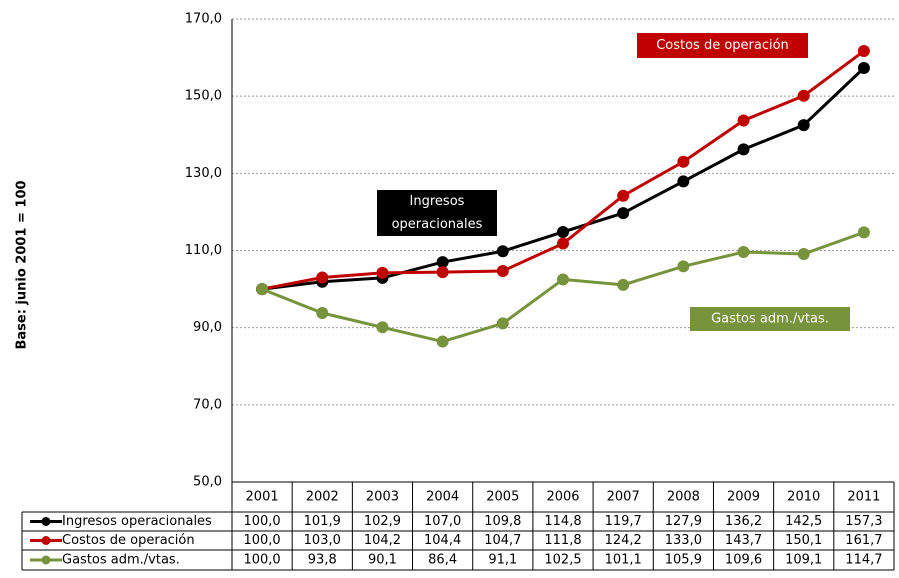  I want to click on annotation-text: Costos de operación, so click(722, 45).